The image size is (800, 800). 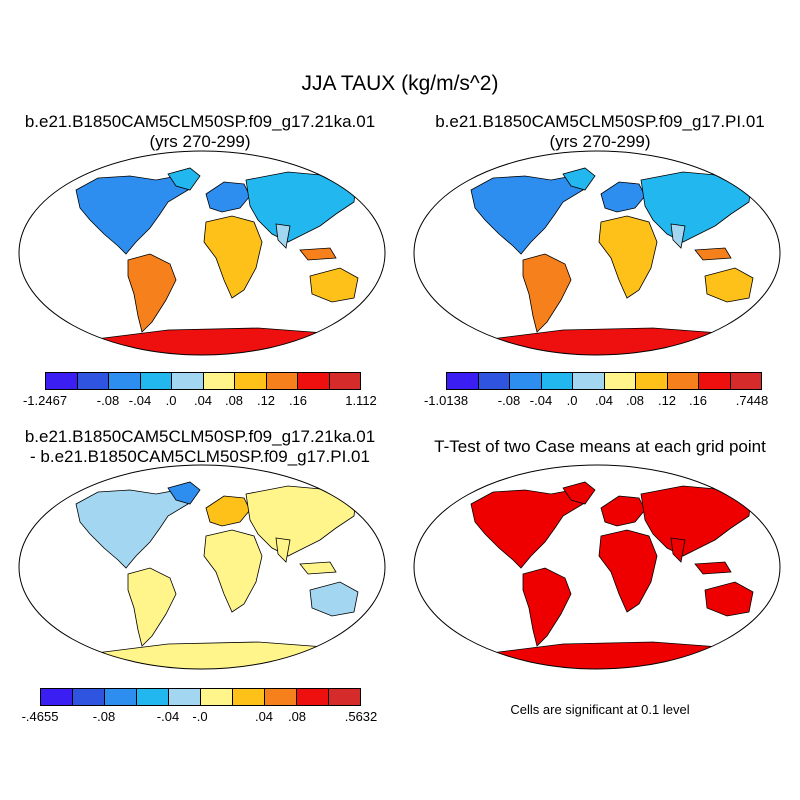 I want to click on cbar1-label: .0, so click(x=171, y=400).